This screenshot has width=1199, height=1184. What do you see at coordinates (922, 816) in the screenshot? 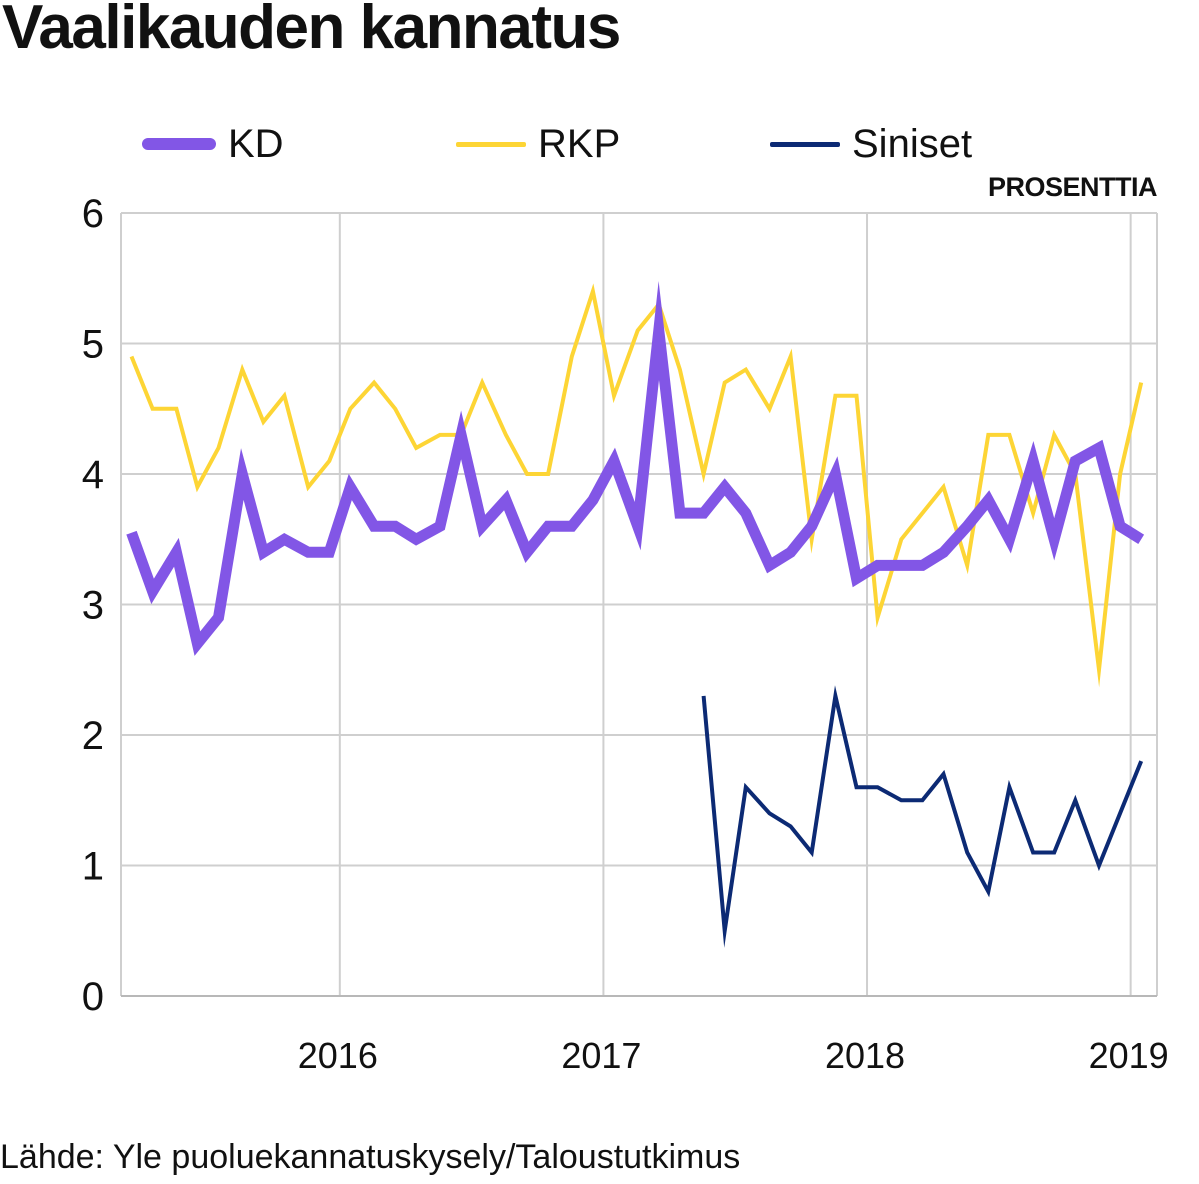
I see `series-line-siniset` at bounding box center [922, 816].